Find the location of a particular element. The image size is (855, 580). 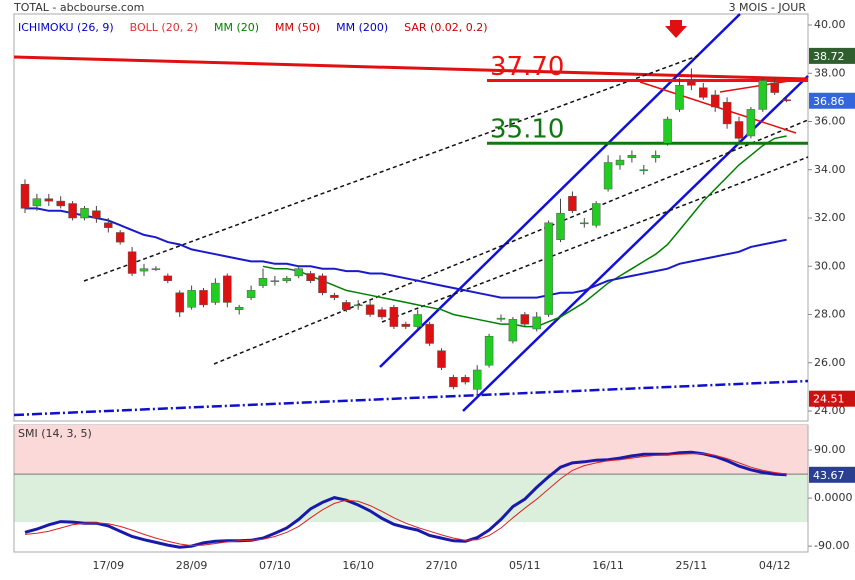

y-tick-label: -90.00 is located at coordinates (831, 545).